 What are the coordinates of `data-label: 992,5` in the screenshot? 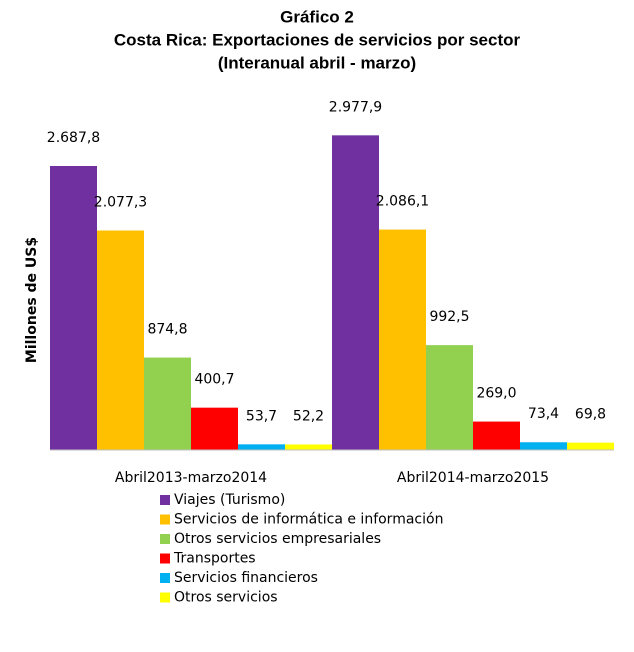 It's located at (449, 317).